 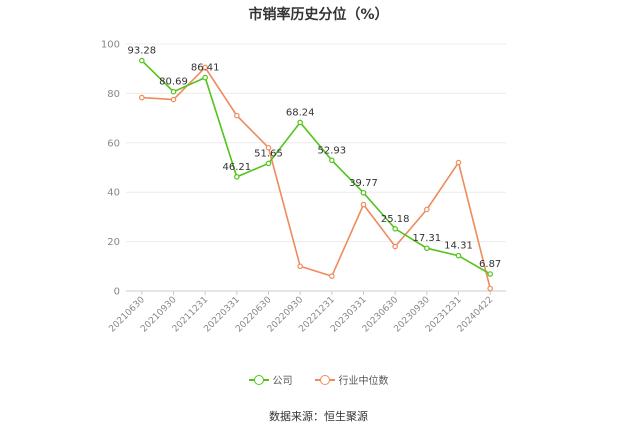 What do you see at coordinates (318, 416) in the screenshot?
I see `data-source: 数据来源：恒生聚源` at bounding box center [318, 416].